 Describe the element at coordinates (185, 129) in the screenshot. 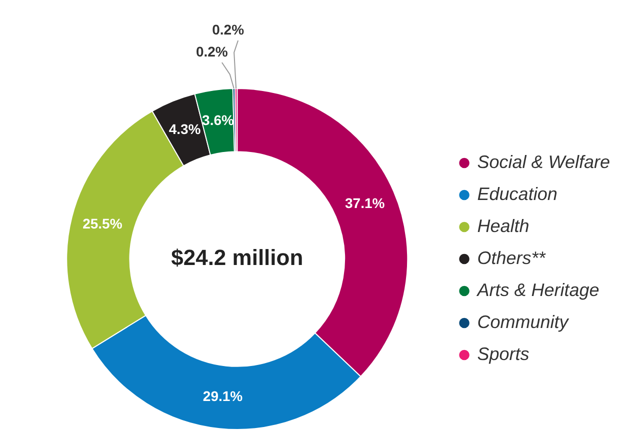

I see `data-label: 4.3%` at that location.